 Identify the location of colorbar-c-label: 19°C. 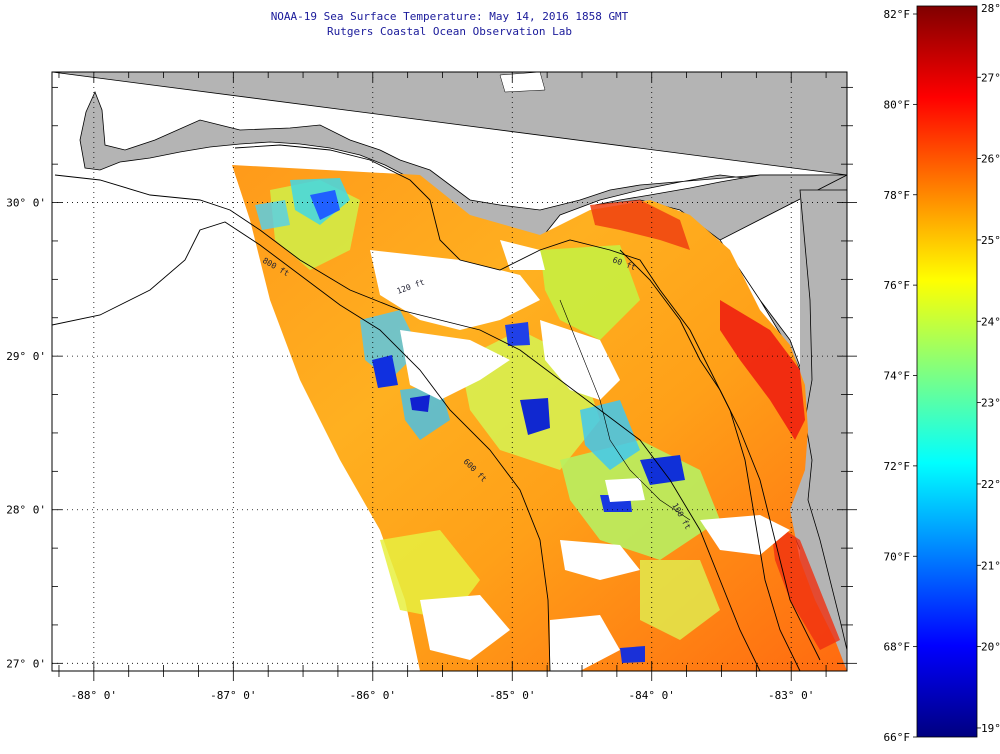
(990, 728).